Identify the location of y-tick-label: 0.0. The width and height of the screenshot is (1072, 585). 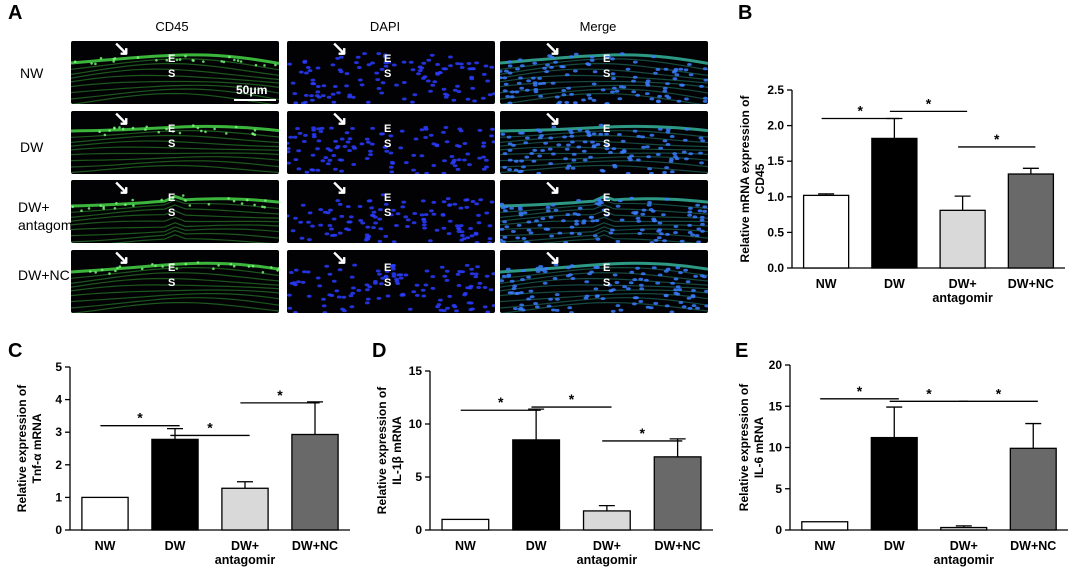
(775, 268).